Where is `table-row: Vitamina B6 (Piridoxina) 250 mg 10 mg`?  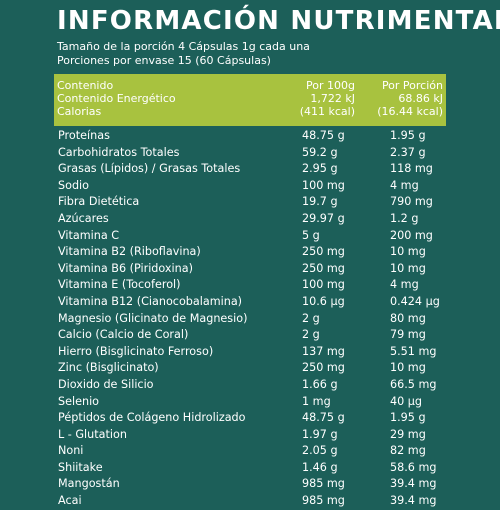 table-row: Vitamina B6 (Piridoxina) 250 mg 10 mg is located at coordinates (253, 269).